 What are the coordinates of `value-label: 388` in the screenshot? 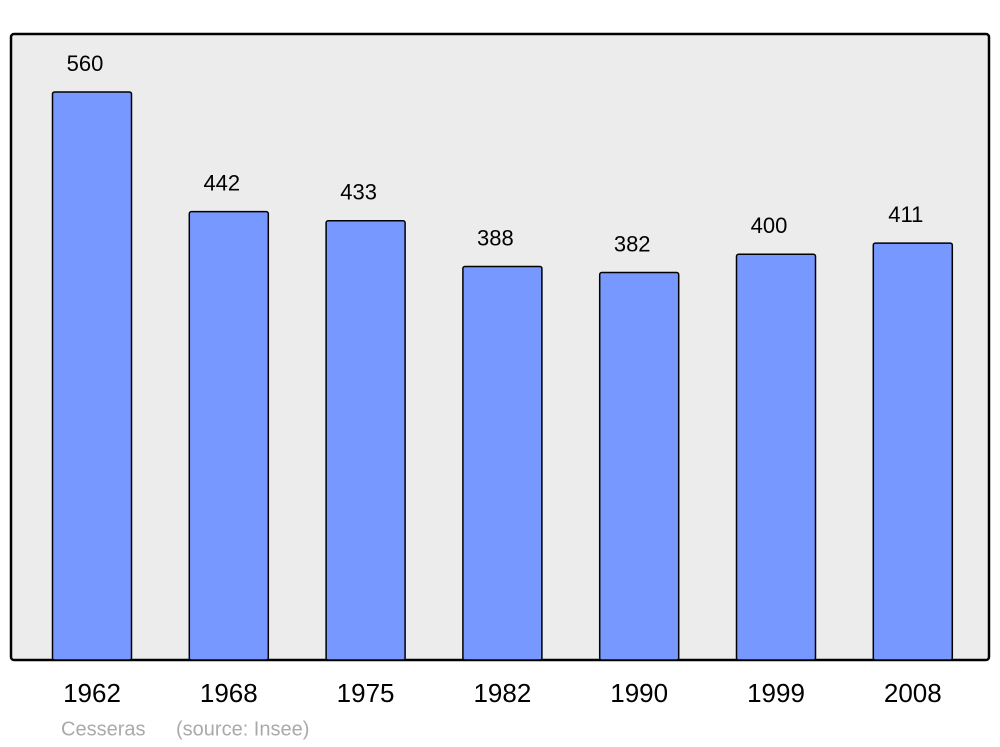 It's located at (495, 237).